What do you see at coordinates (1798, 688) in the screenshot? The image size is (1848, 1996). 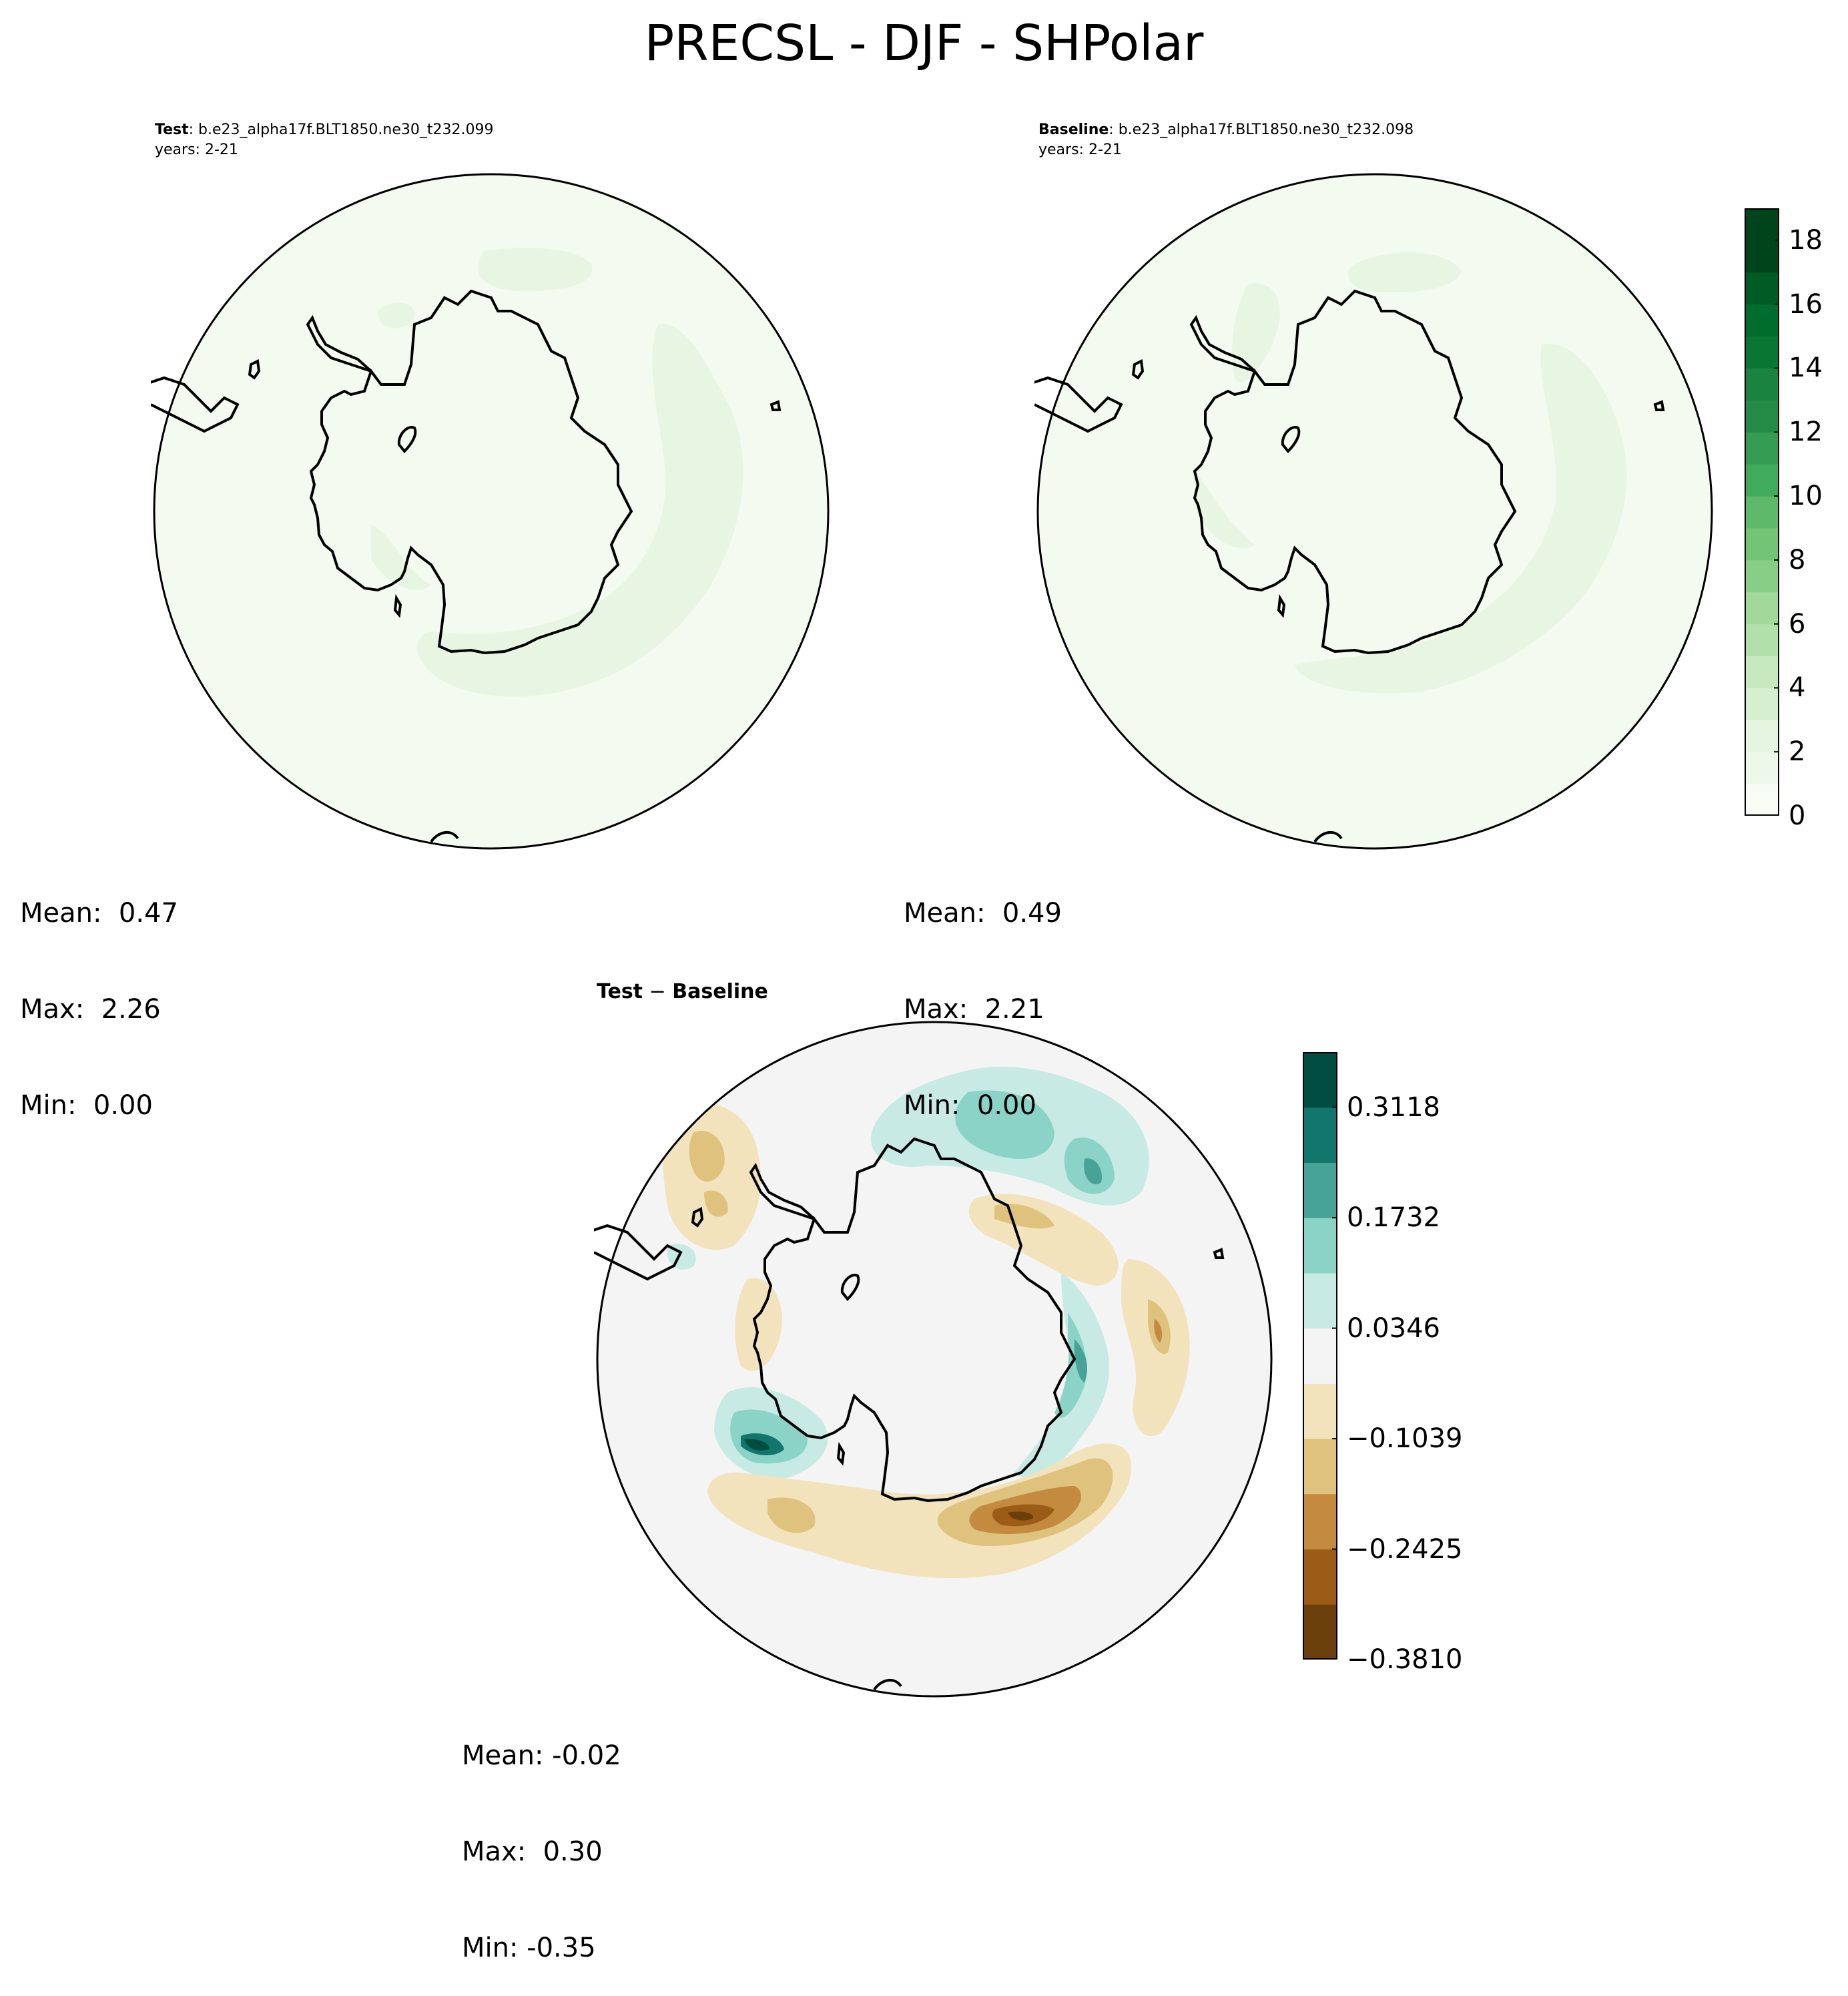 I see `colorbar-tick-label: 4` at bounding box center [1798, 688].